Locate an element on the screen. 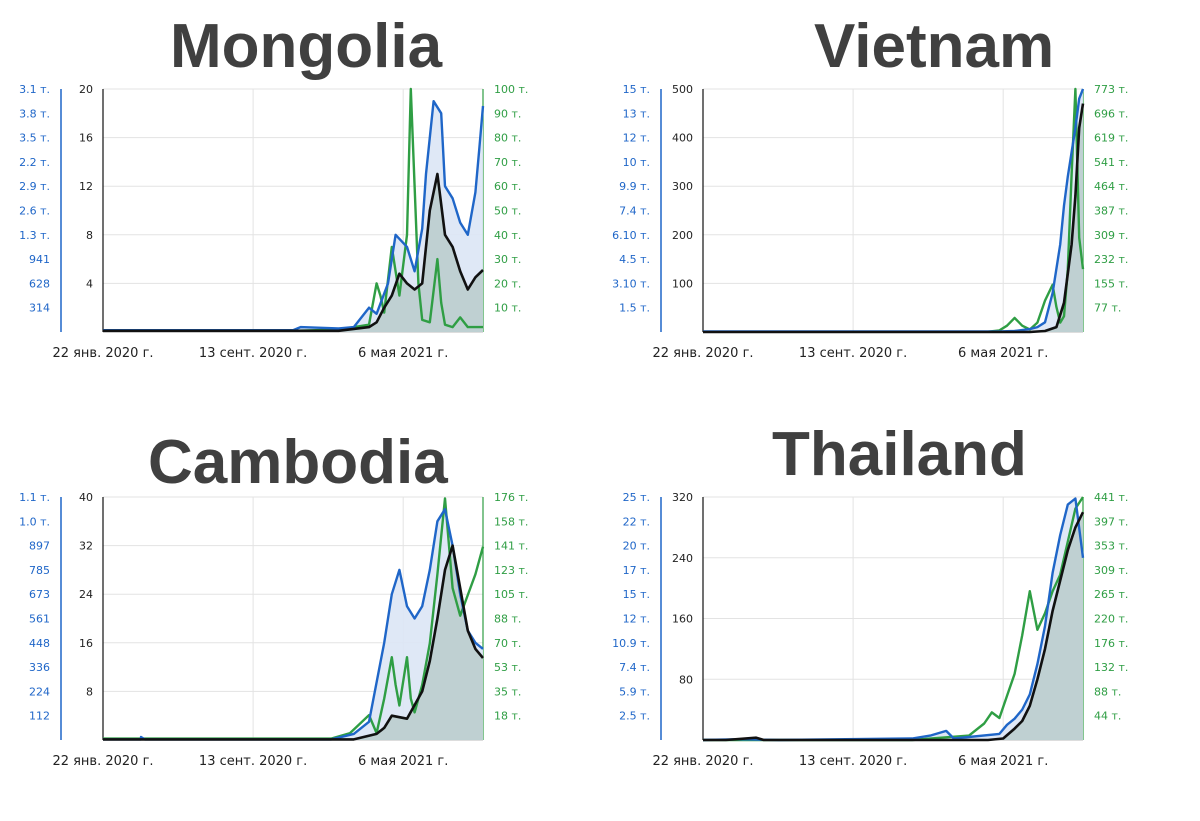 The image size is (1200, 821). y-tick-label: 12 is located at coordinates (86, 186).